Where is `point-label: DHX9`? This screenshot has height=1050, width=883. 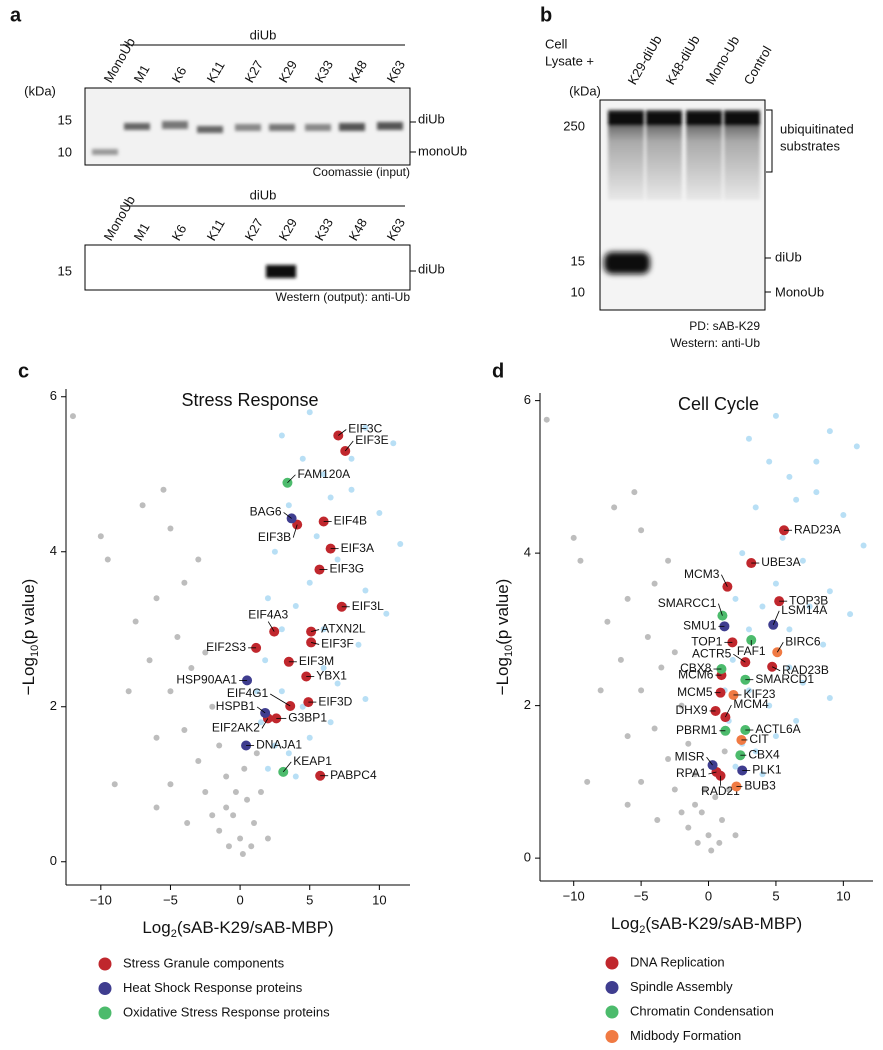
point-label: DHX9 is located at coordinates (692, 710).